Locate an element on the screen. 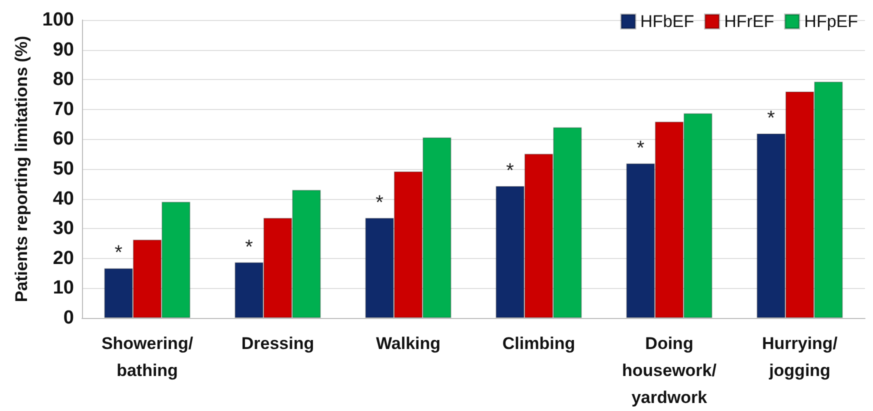 This screenshot has width=873, height=411. x-tick-label: Showering/ bathing is located at coordinates (147, 357).